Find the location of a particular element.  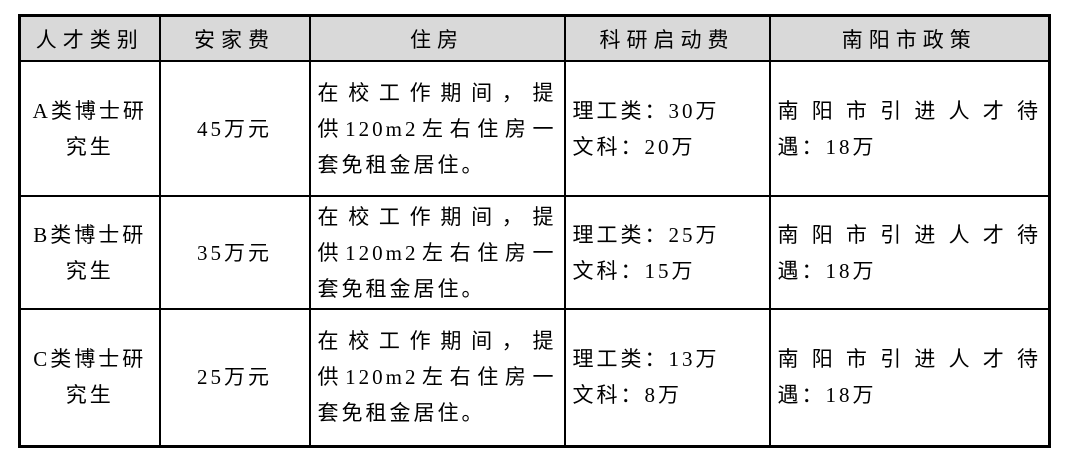

cell-category: C类博士研 究生 is located at coordinates (89, 377).